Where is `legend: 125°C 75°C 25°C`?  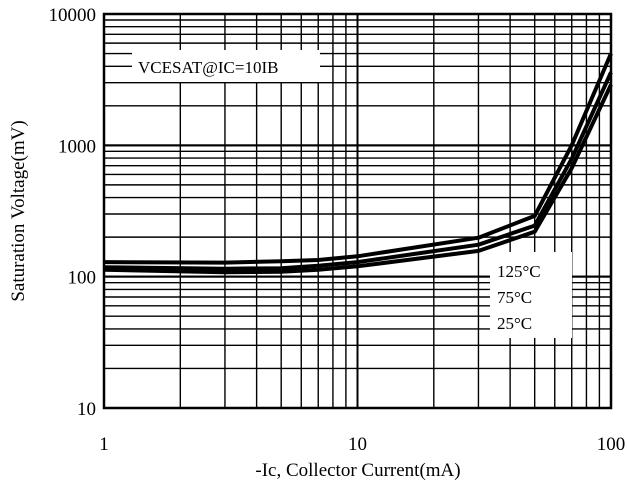
legend: 125°C 75°C 25°C is located at coordinates (531, 295).